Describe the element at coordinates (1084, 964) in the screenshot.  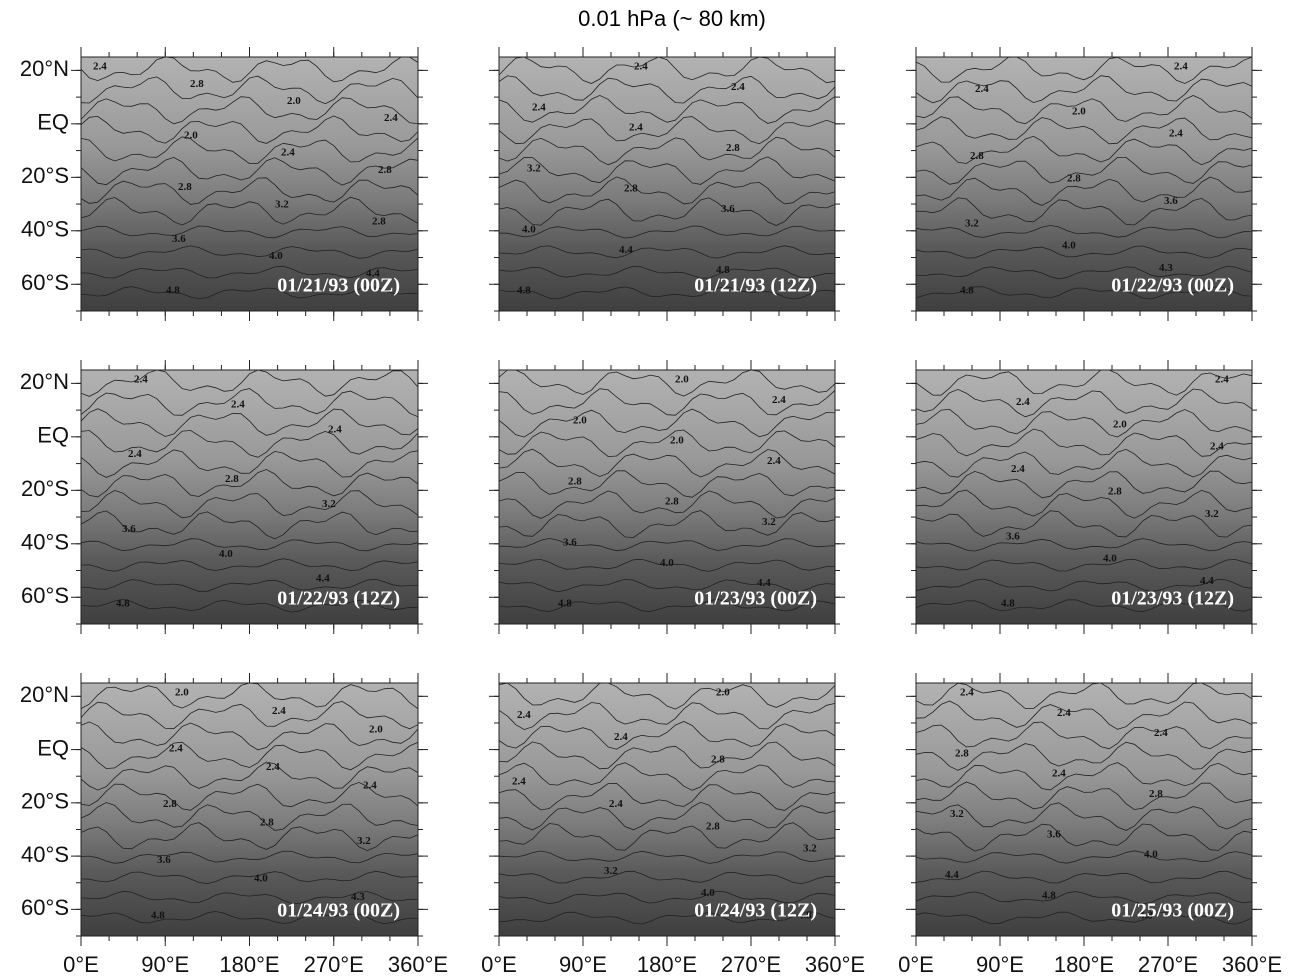
I see `x-tick-label: 180°E` at that location.